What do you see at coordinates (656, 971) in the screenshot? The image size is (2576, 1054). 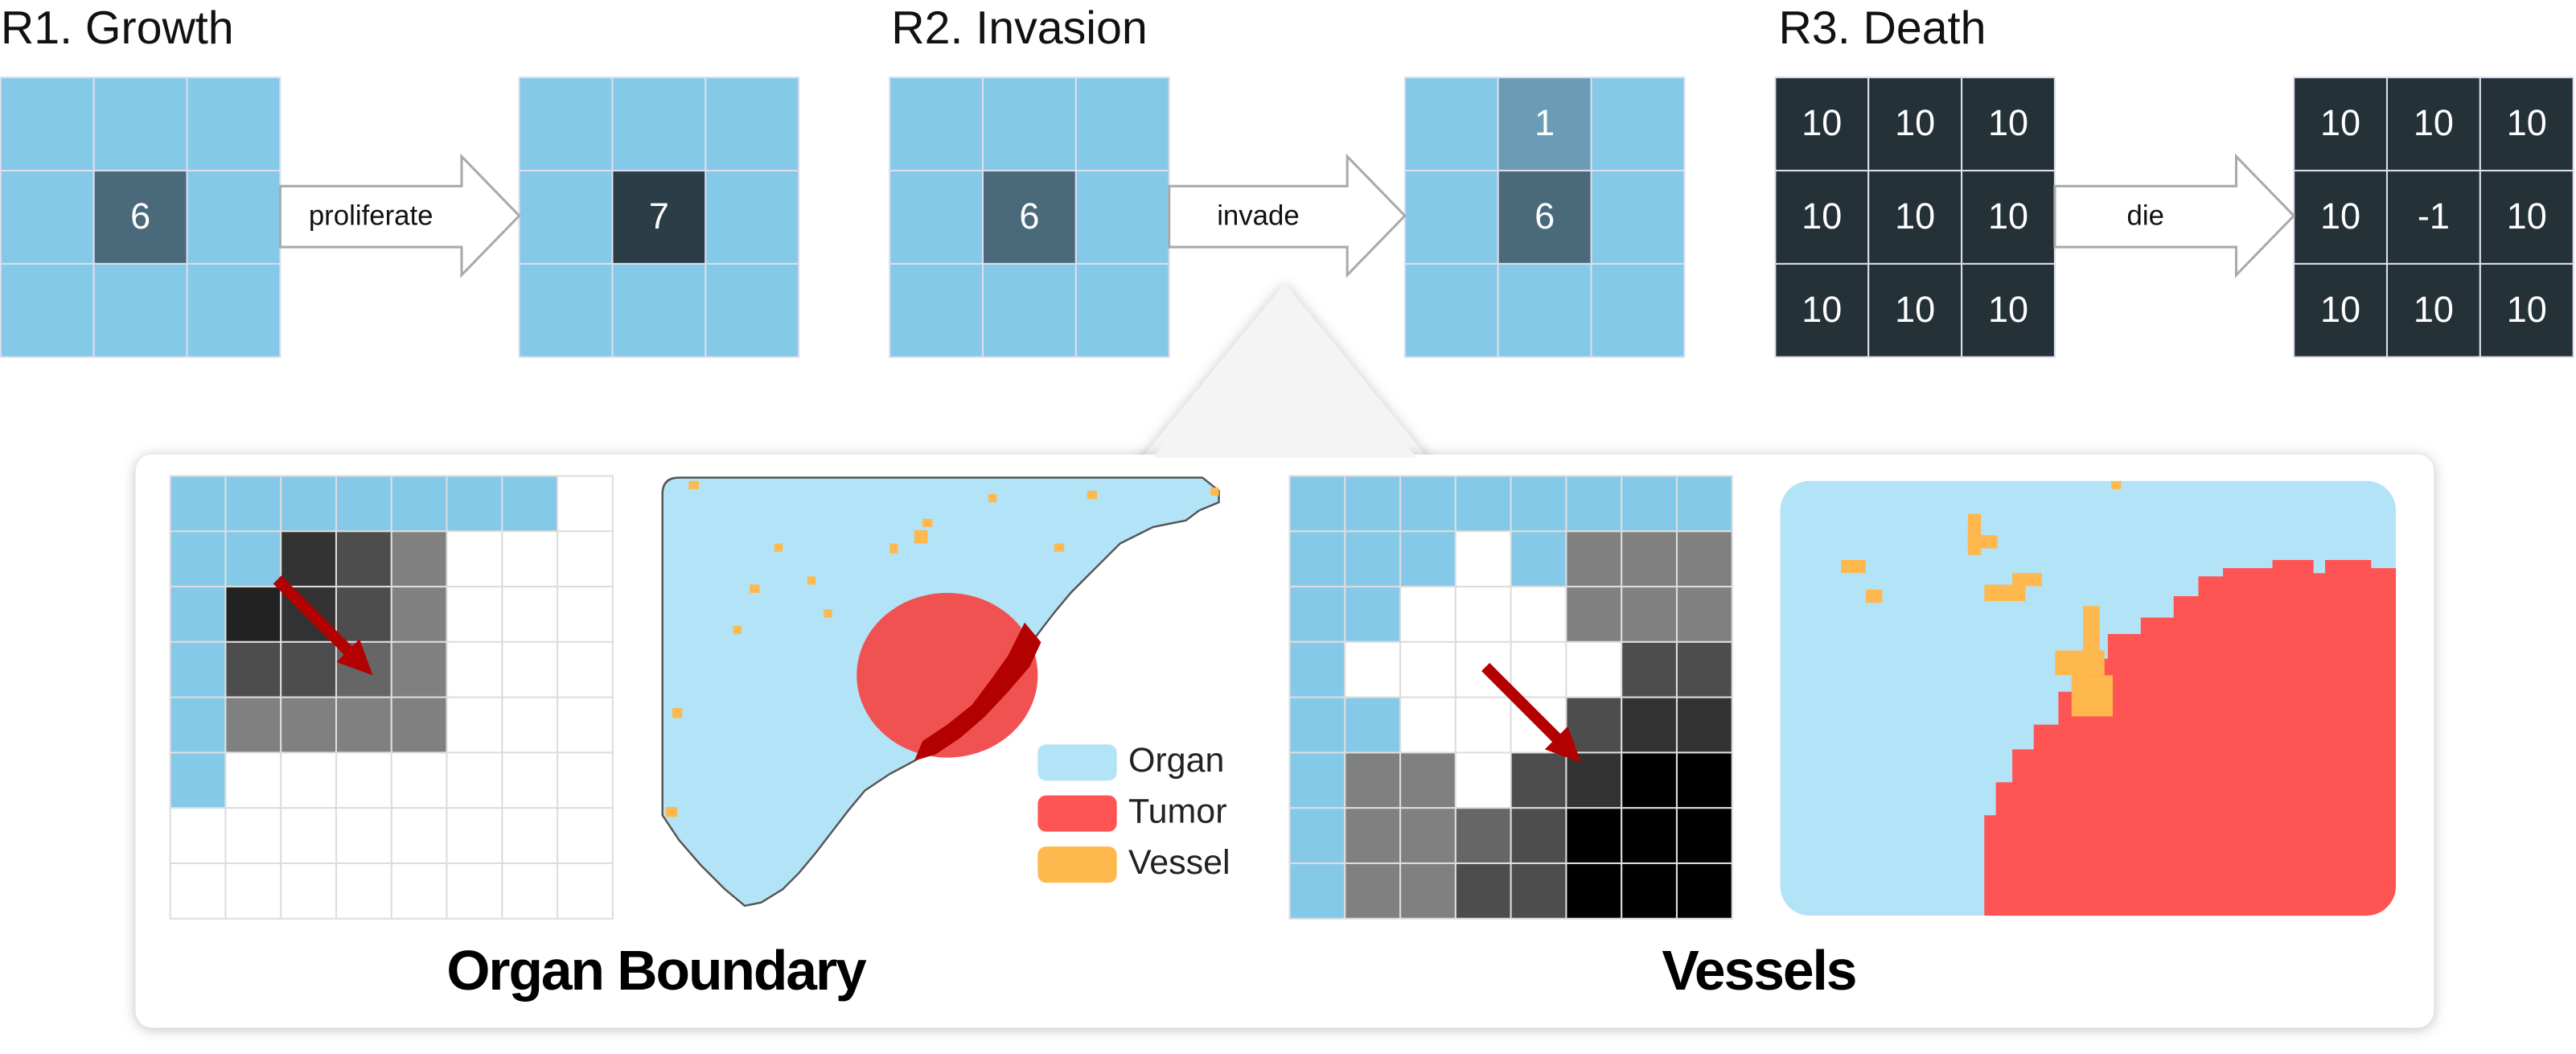 I see `caption: Organ Boundary` at bounding box center [656, 971].